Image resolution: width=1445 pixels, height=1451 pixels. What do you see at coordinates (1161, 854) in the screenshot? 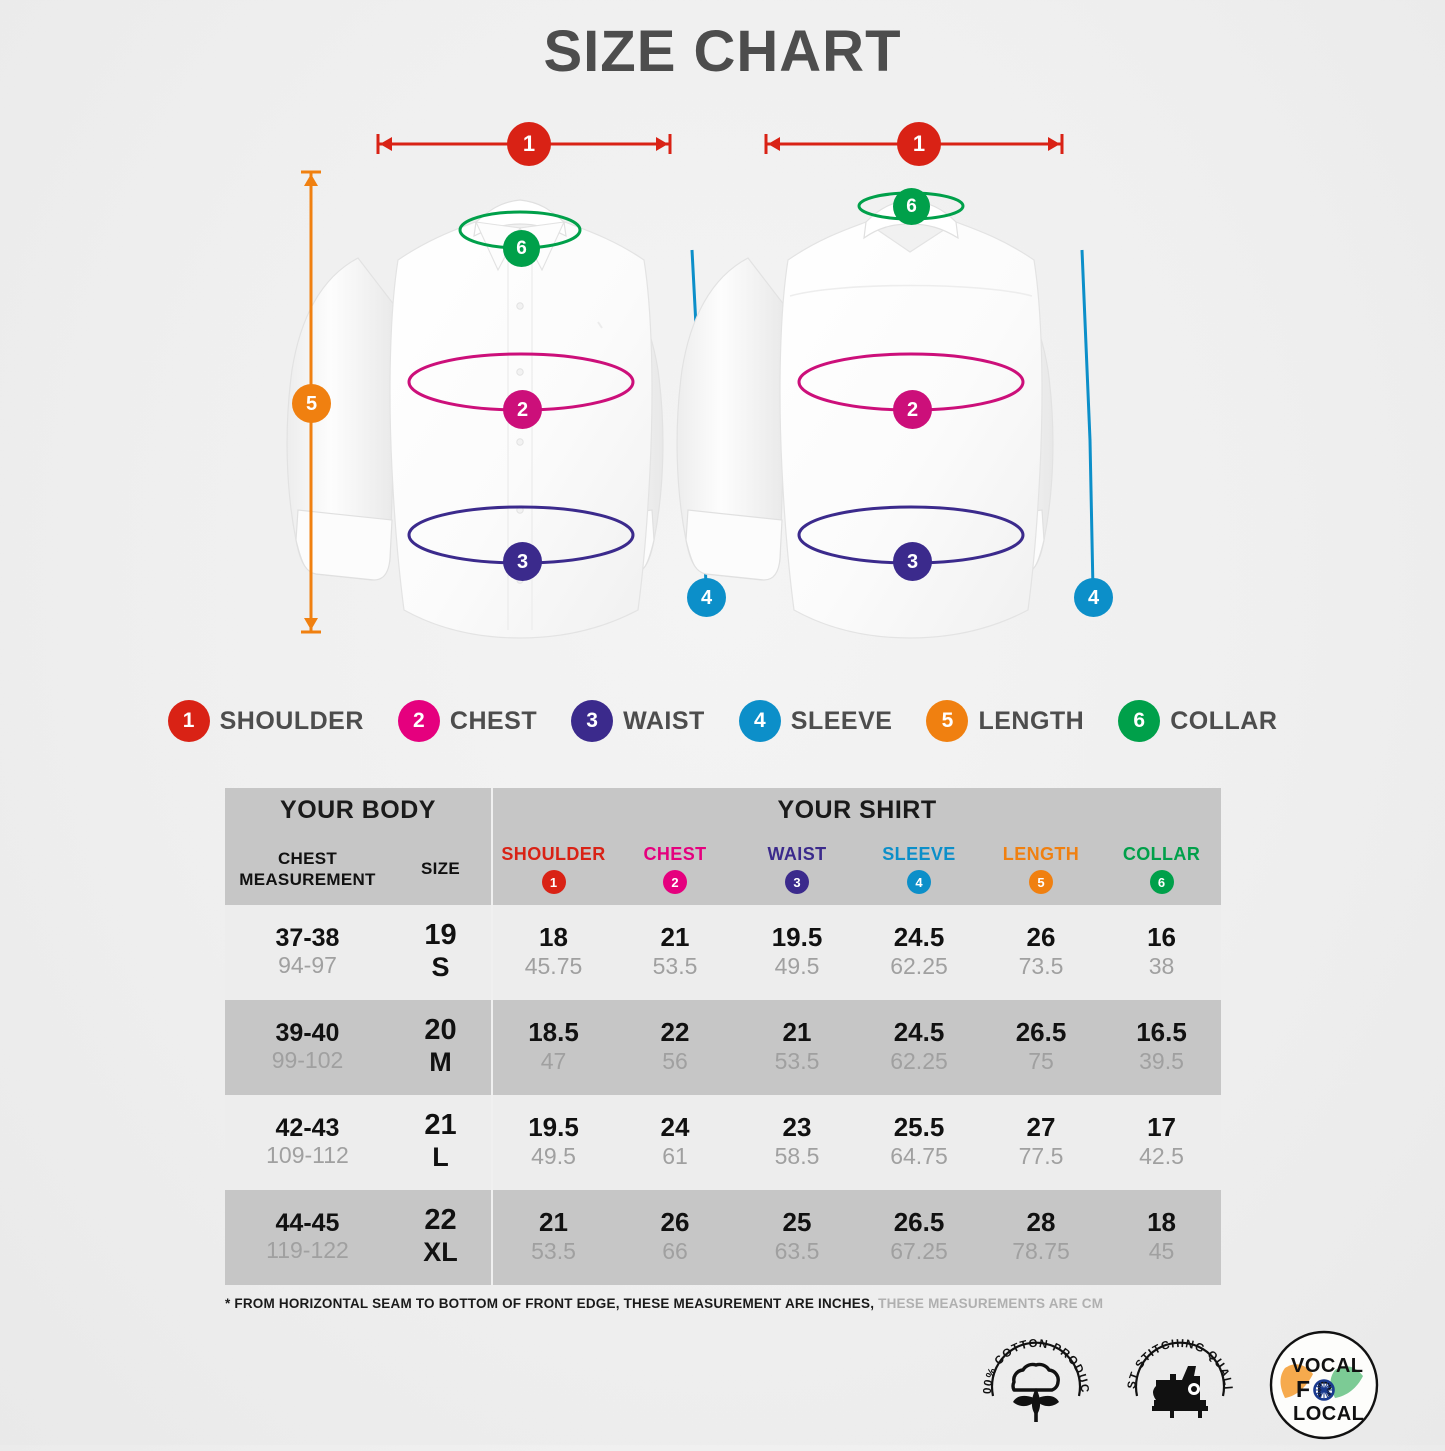
I see `col-header-collar-label: COLLAR` at bounding box center [1161, 854].